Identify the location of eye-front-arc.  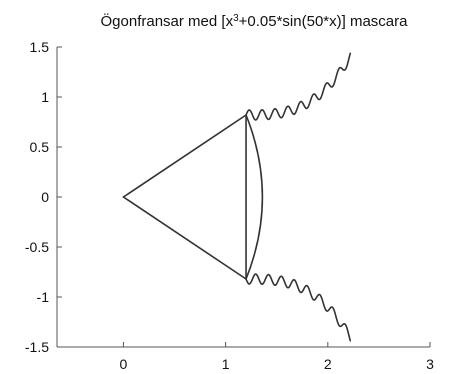
(254, 197).